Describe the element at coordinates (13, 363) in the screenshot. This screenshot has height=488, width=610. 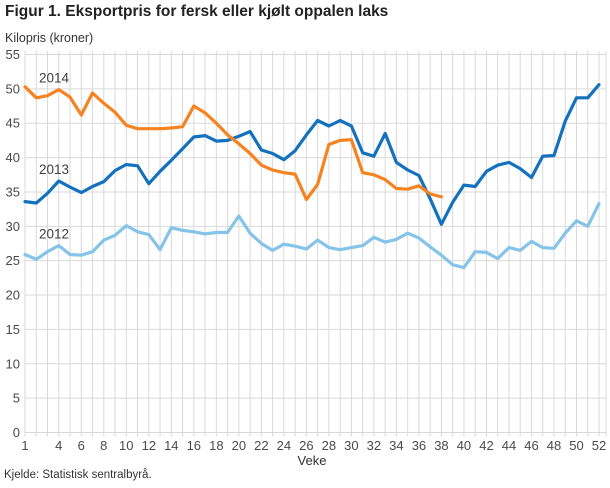
I see `y-tick-label: 10` at that location.